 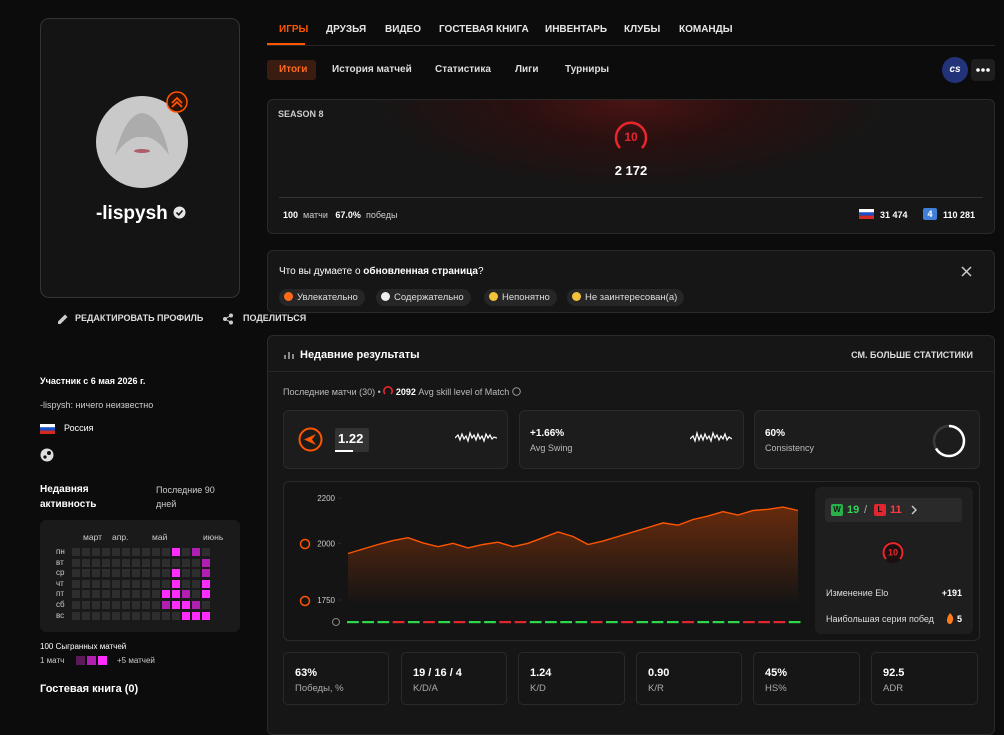 What do you see at coordinates (294, 29) in the screenshot?
I see `tab: ИГРЫ` at bounding box center [294, 29].